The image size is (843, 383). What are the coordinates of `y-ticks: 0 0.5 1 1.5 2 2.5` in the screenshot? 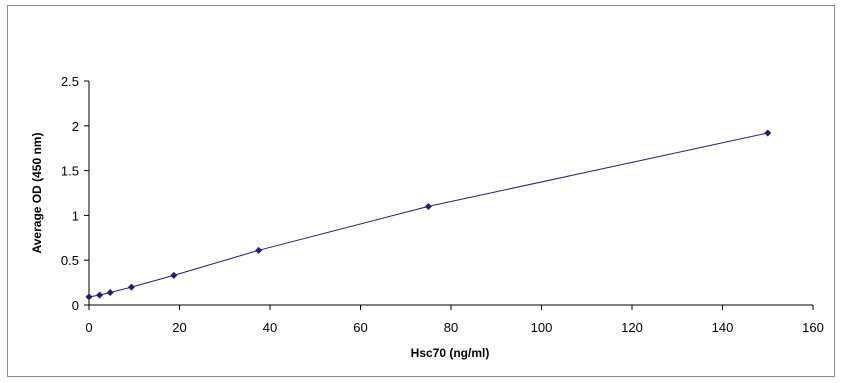 It's located at (75, 193).